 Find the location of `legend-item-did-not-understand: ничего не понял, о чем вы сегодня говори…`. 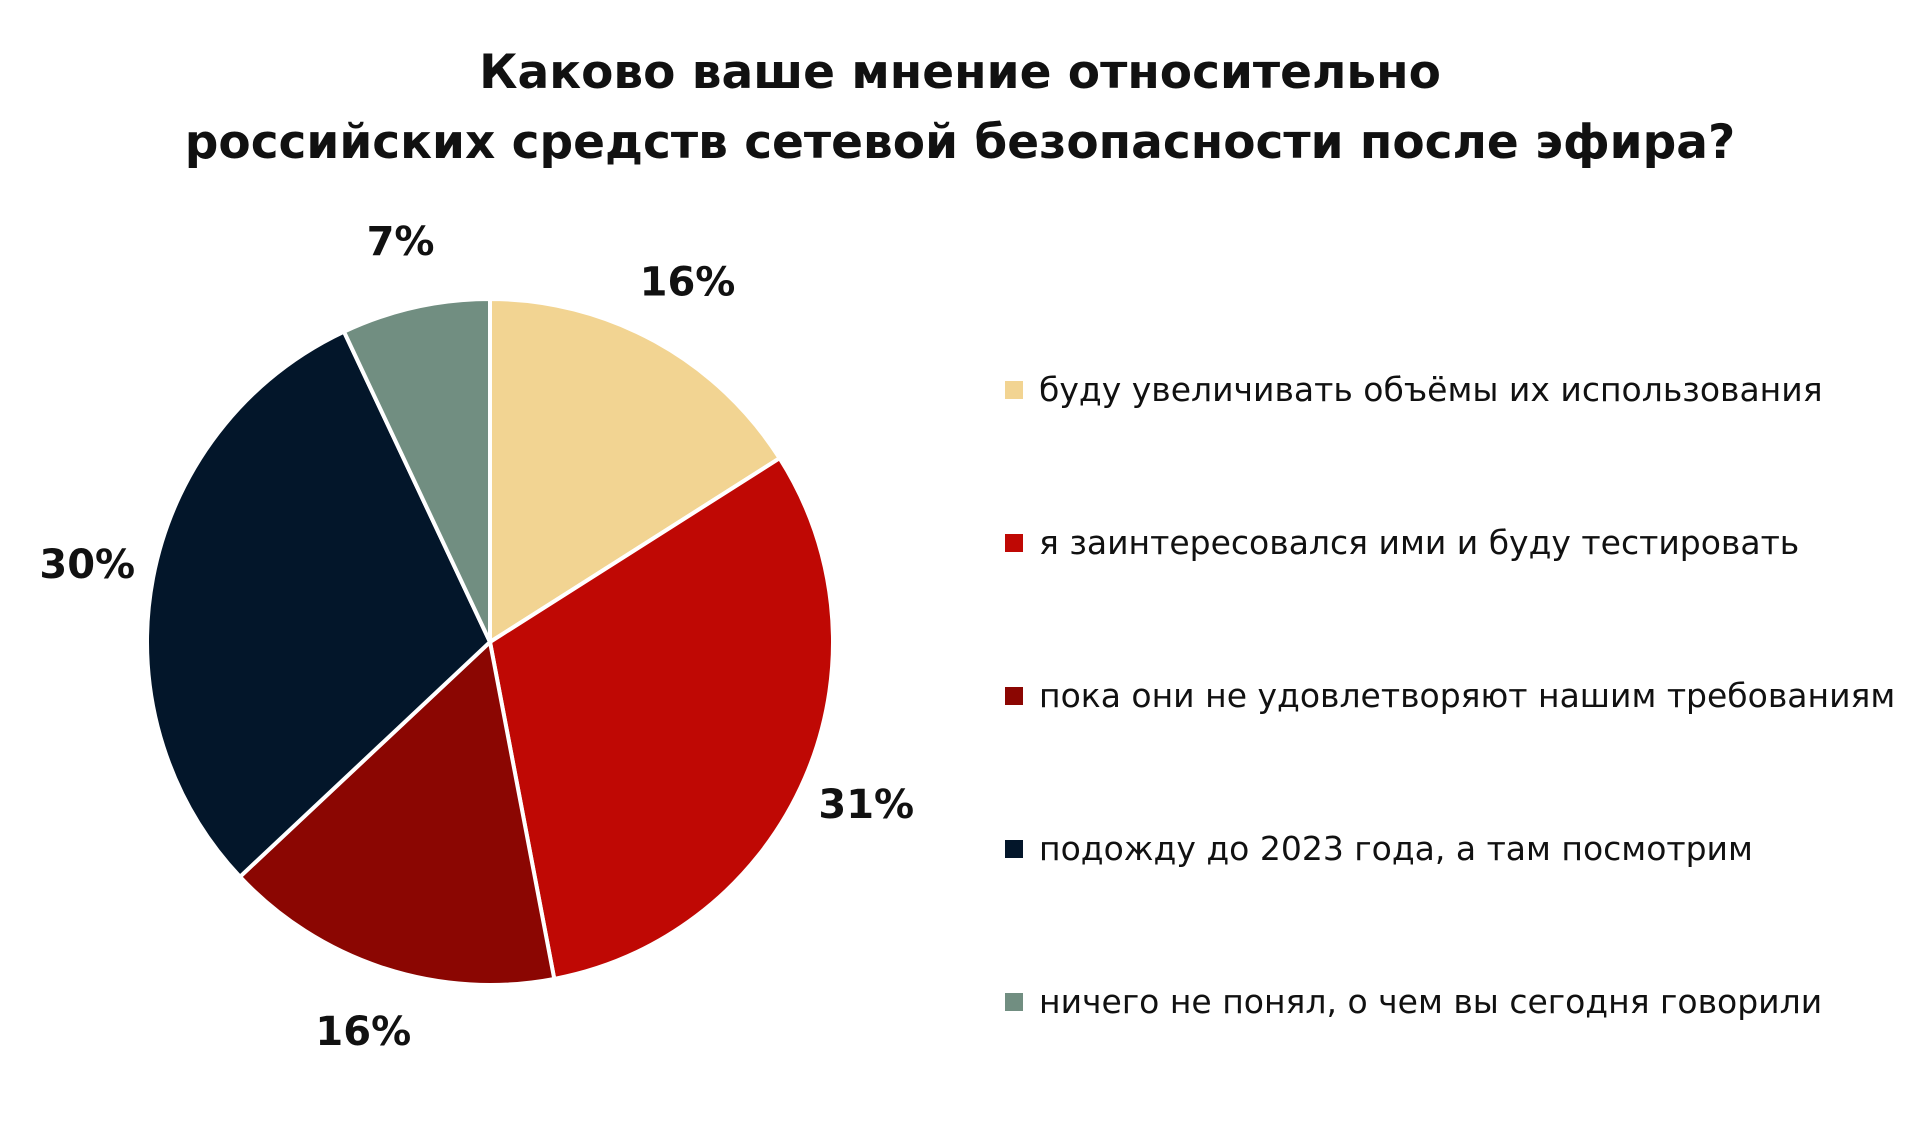

legend-item-did-not-understand: ничего не понял, о чем вы сегодня говори… is located at coordinates (1450, 1002).